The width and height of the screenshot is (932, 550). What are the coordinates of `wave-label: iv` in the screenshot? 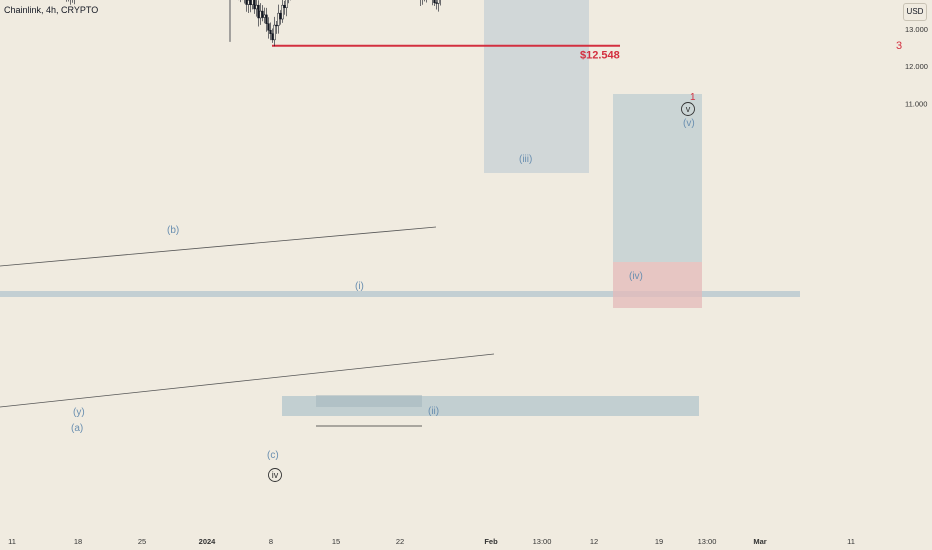 It's located at (275, 475).